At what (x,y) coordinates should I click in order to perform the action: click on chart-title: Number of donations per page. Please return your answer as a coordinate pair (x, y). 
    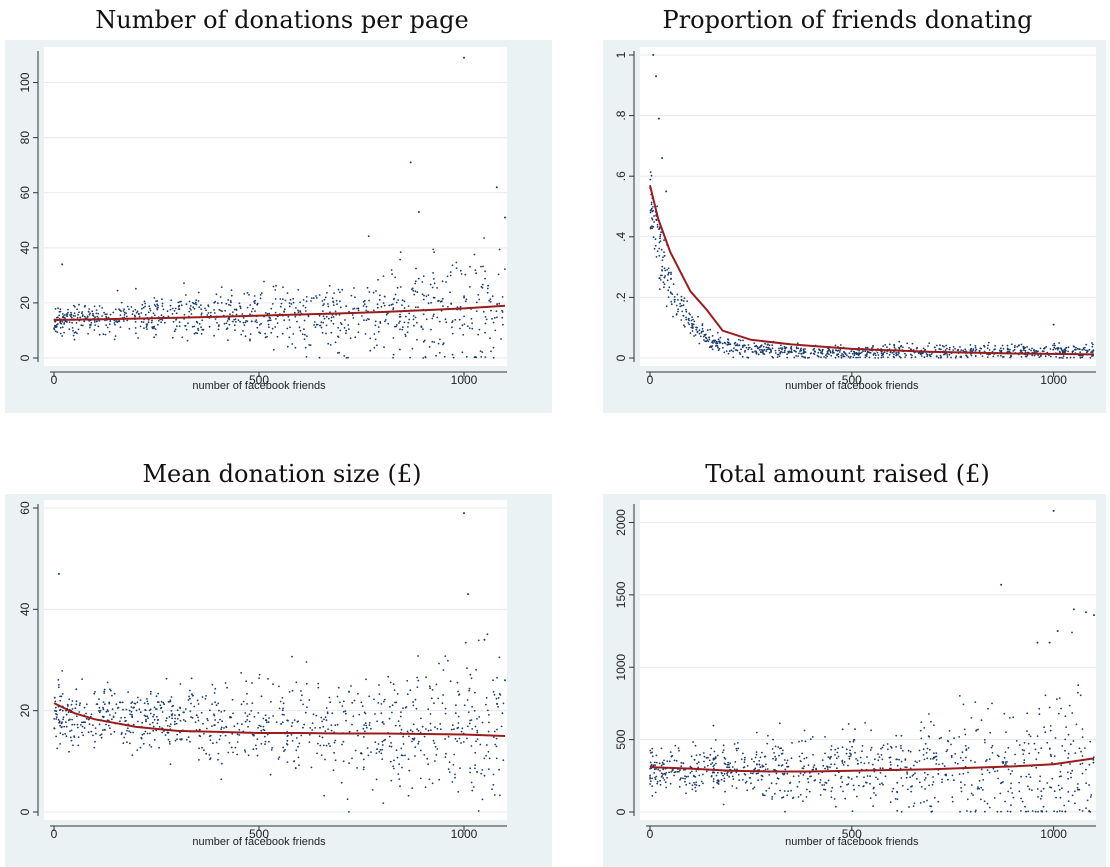
    Looking at the image, I should click on (282, 20).